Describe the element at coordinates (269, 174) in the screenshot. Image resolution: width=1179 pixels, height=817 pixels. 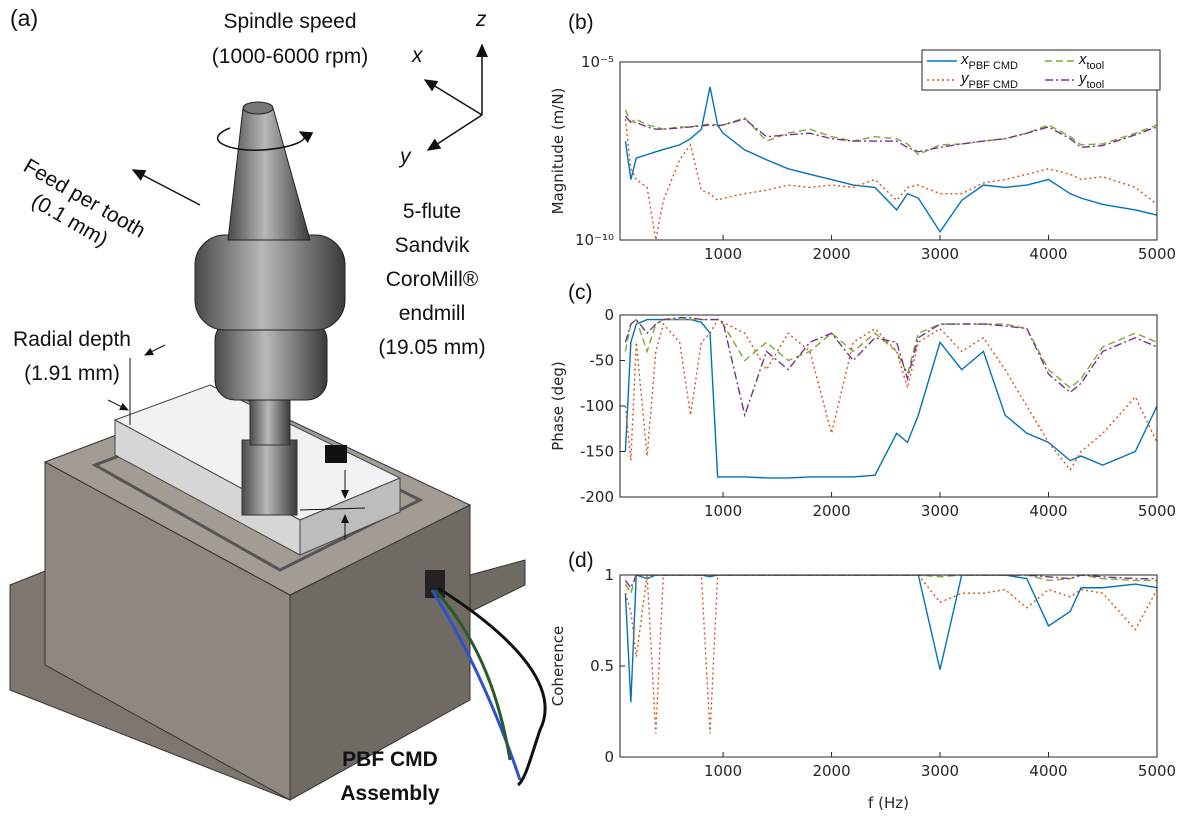
I see `taper` at that location.